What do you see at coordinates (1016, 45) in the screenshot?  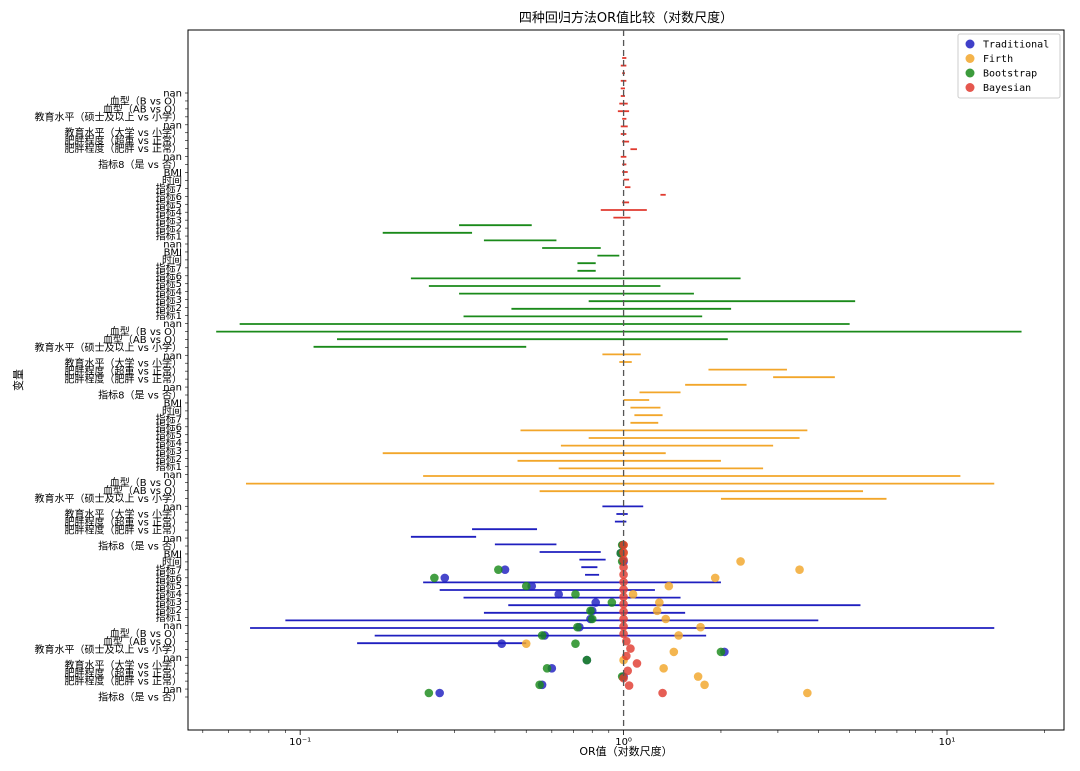 I see `legend-label: Traditional` at bounding box center [1016, 45].